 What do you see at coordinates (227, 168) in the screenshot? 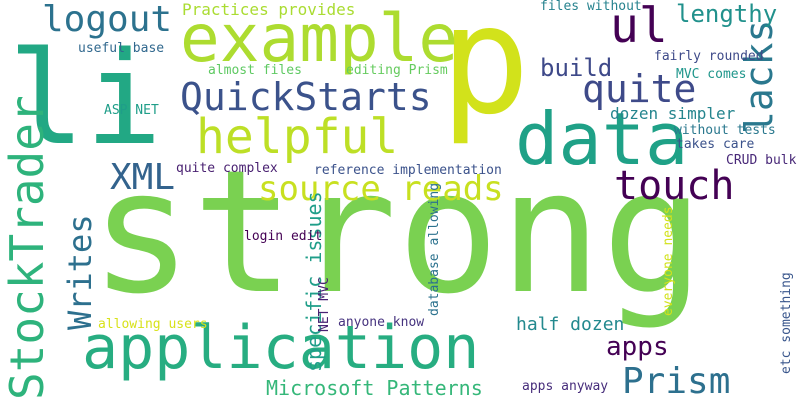
I see `word-quite-complex: quite complex` at bounding box center [227, 168].